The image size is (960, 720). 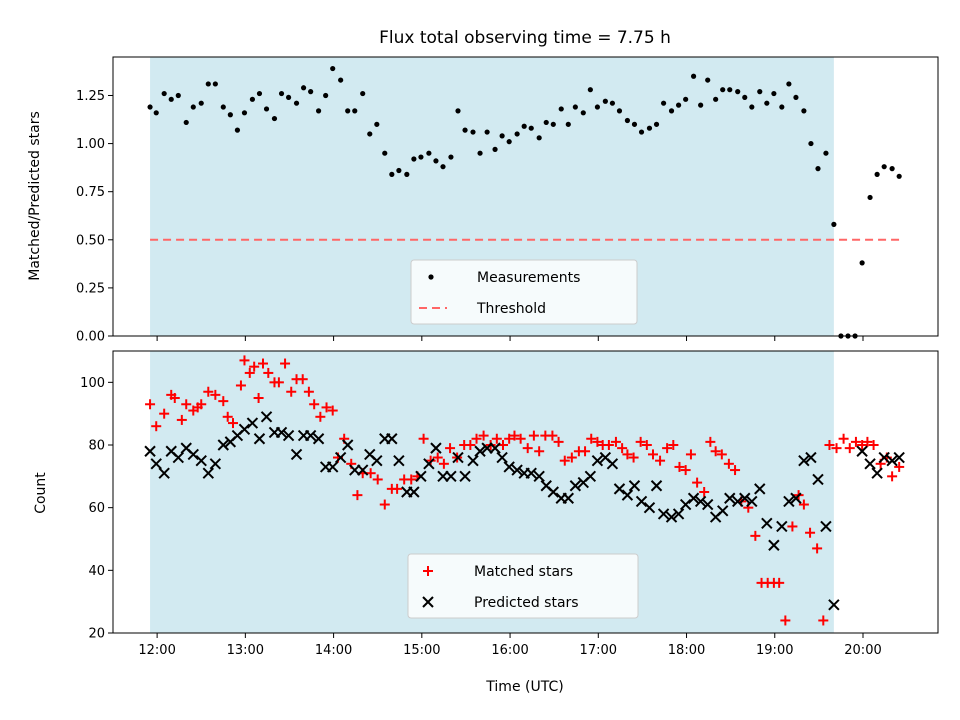 I want to click on chart-title: Flux total observing time = 7.75 h, so click(x=525, y=38).